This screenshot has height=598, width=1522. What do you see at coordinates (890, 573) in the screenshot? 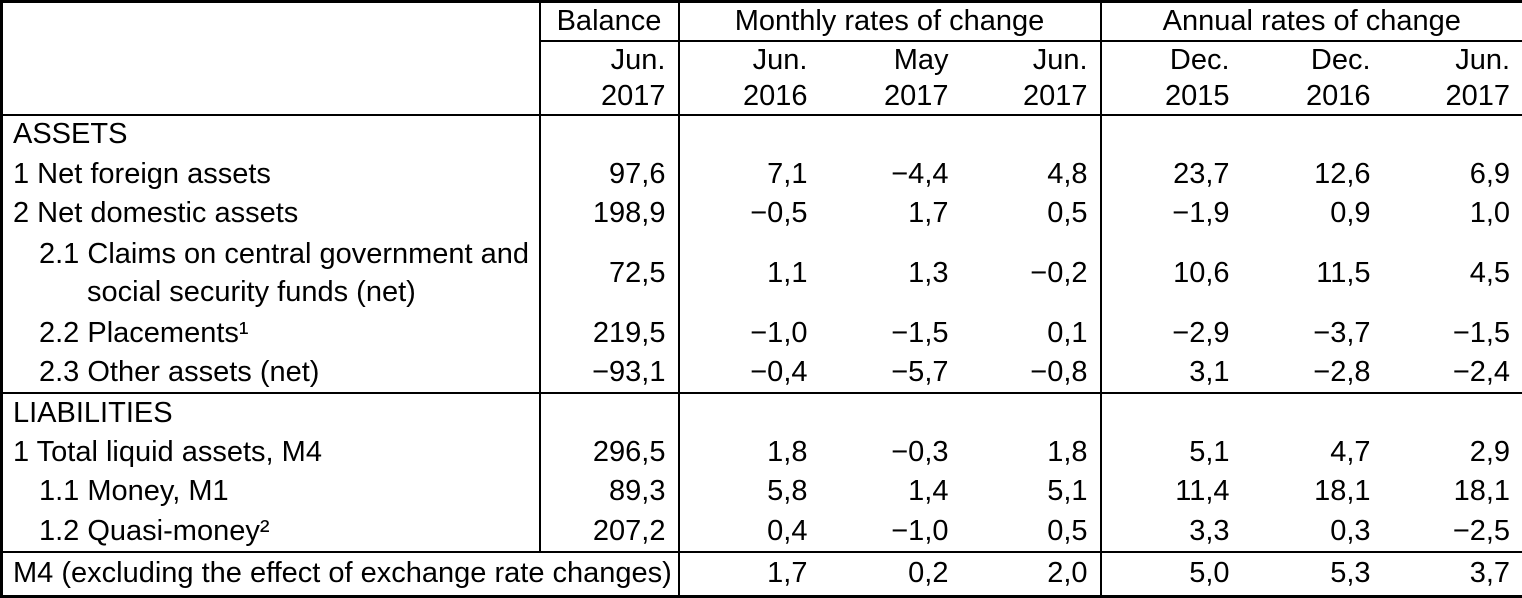
I see `monthly-rate-value: 0,2` at bounding box center [890, 573].